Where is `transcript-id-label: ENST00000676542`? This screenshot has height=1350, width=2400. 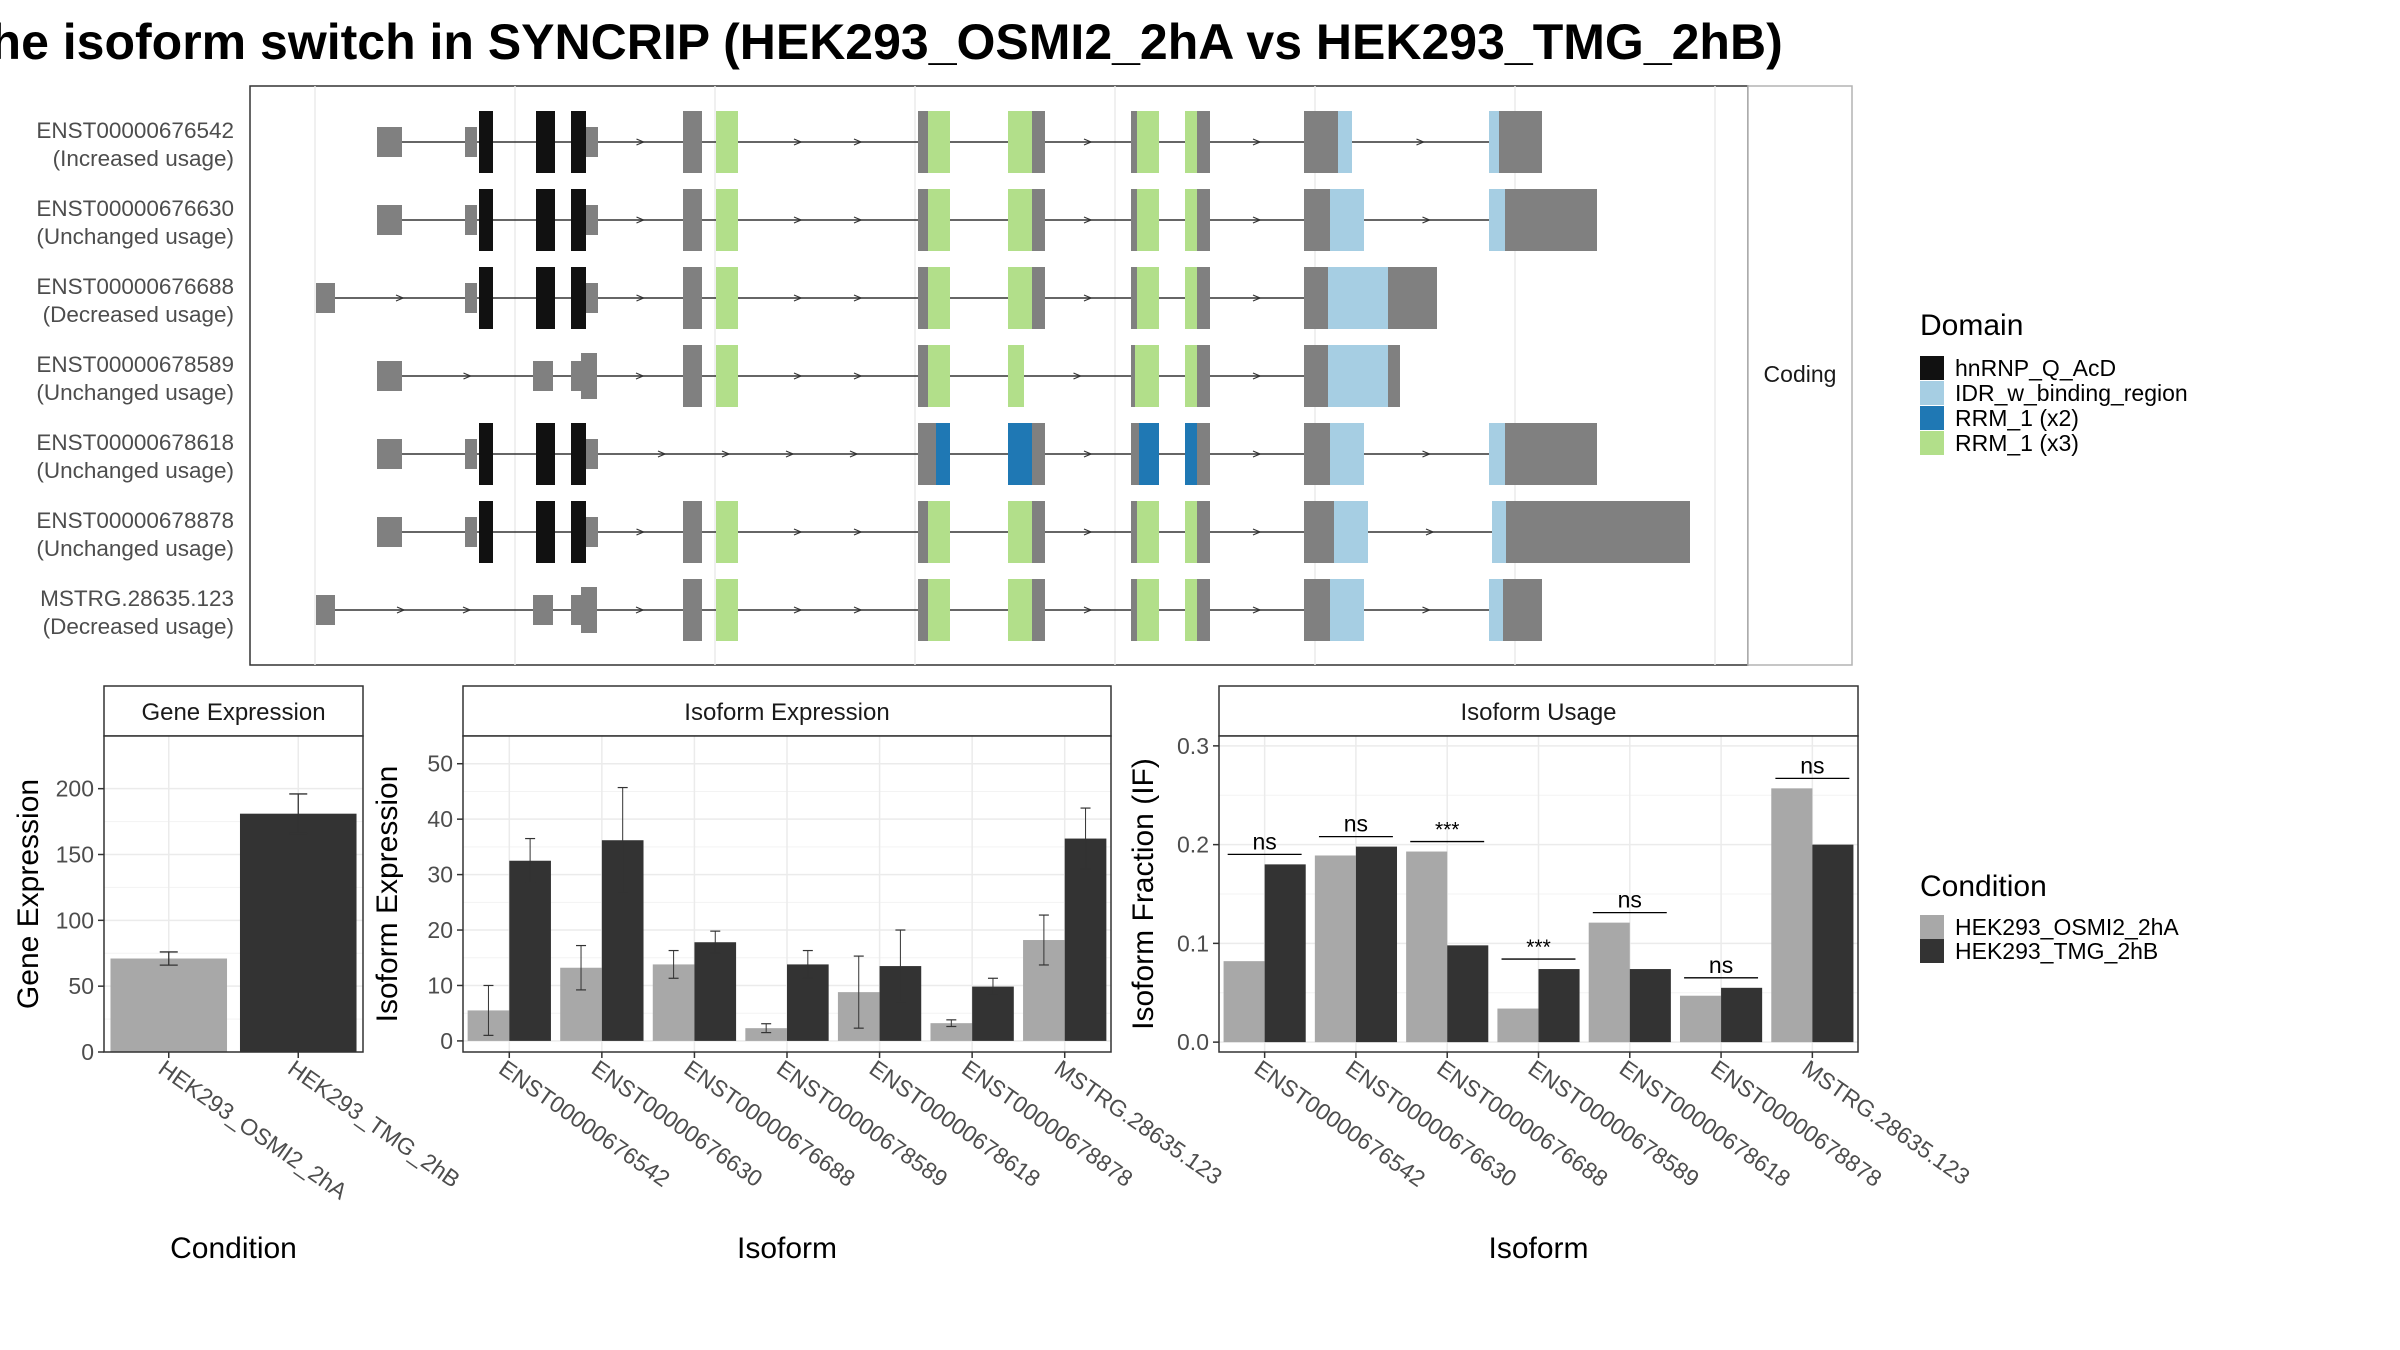
transcript-id-label: ENST00000676542 is located at coordinates (135, 130).